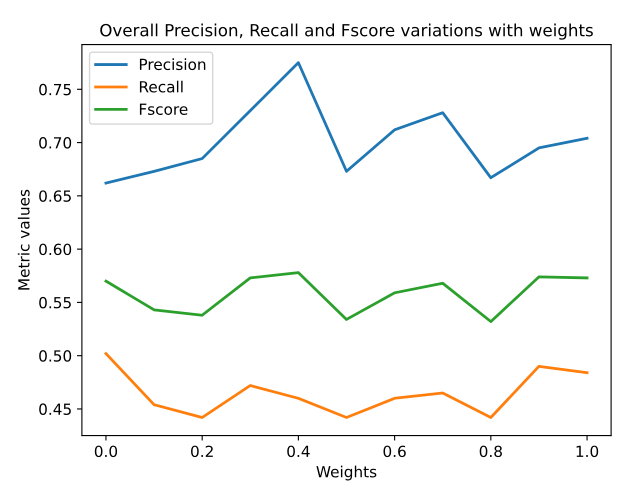 The width and height of the screenshot is (630, 495). Describe the element at coordinates (173, 64) in the screenshot. I see `legend-label: Precision` at that location.